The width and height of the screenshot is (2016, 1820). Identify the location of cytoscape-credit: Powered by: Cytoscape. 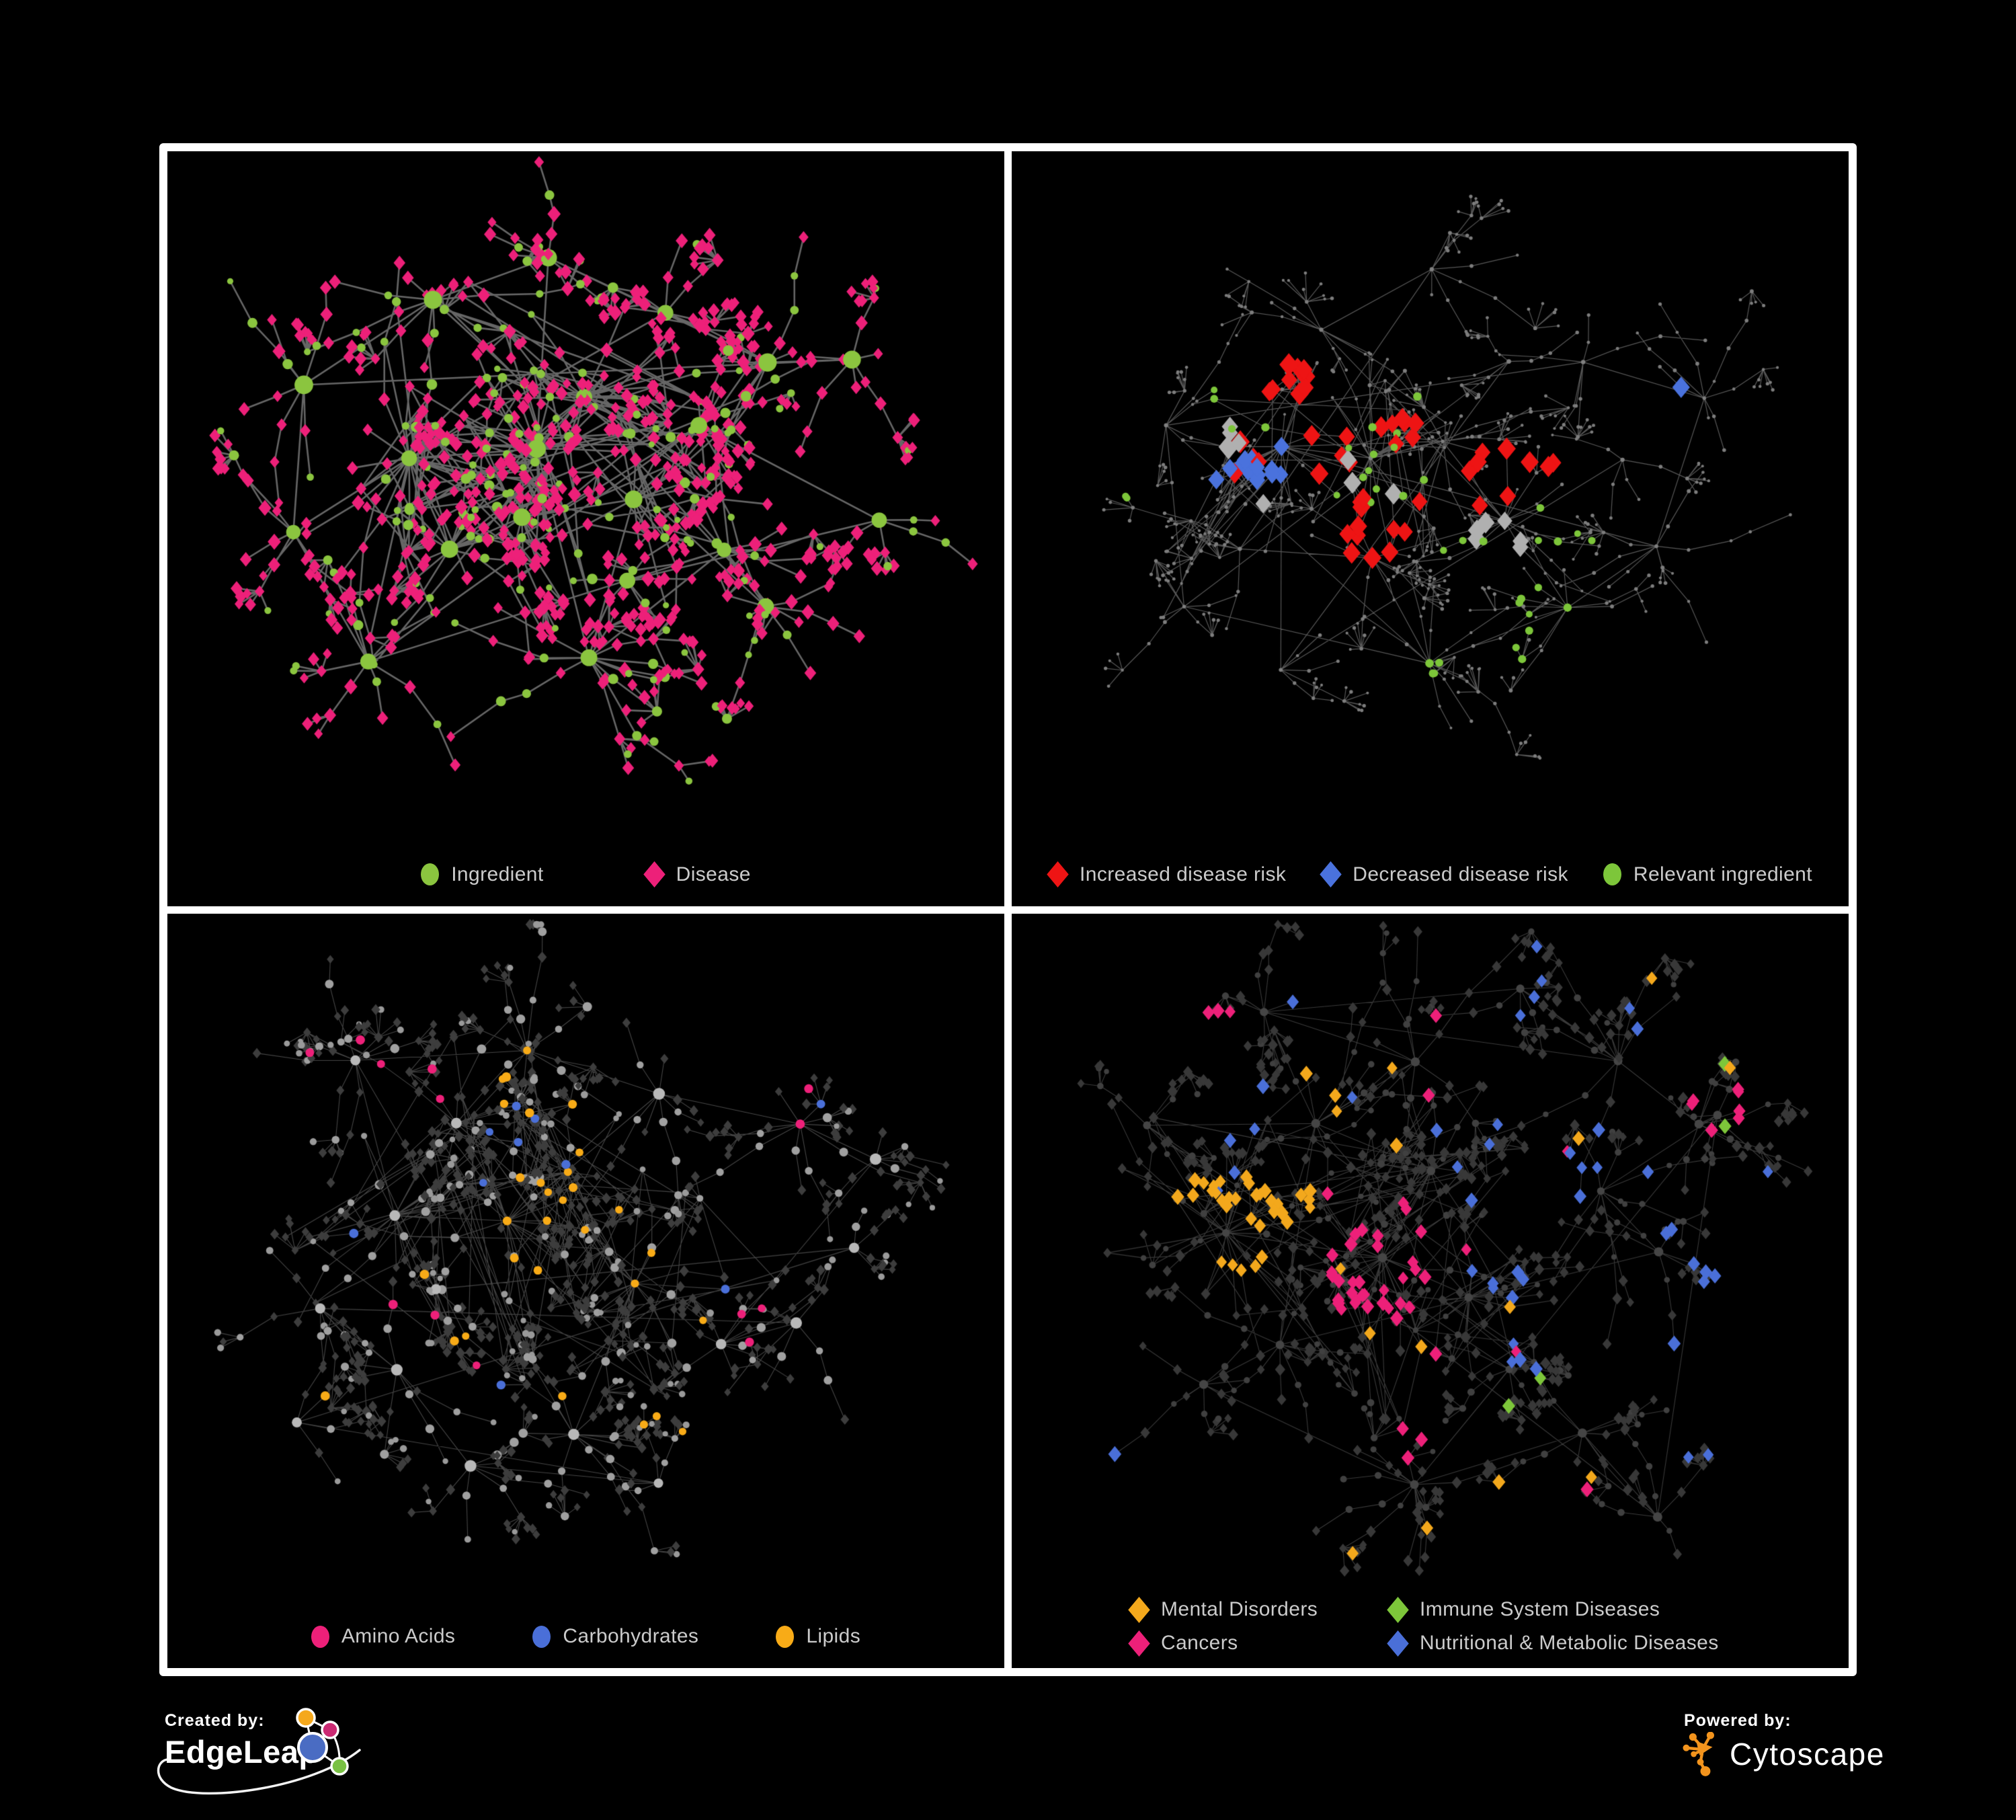
(1784, 1751).